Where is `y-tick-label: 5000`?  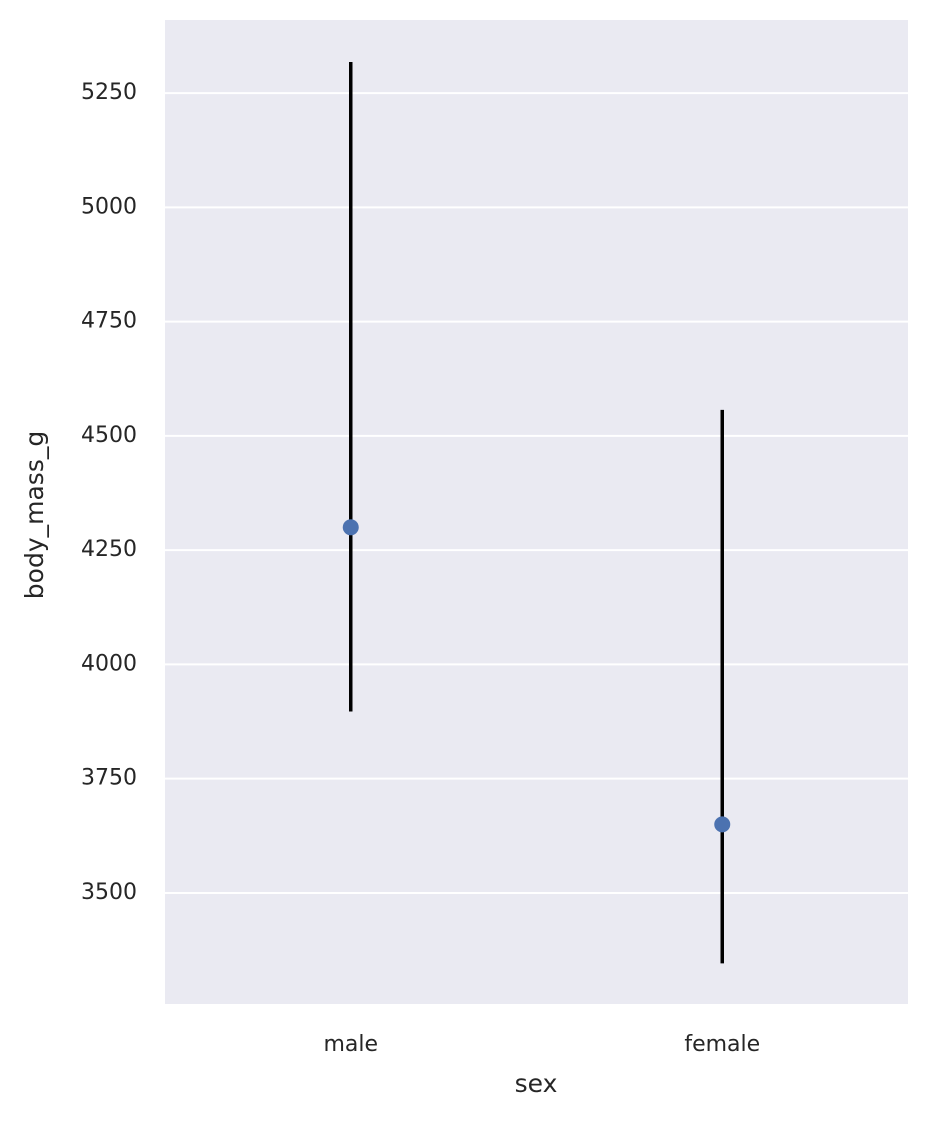
y-tick-label: 5000 is located at coordinates (109, 206).